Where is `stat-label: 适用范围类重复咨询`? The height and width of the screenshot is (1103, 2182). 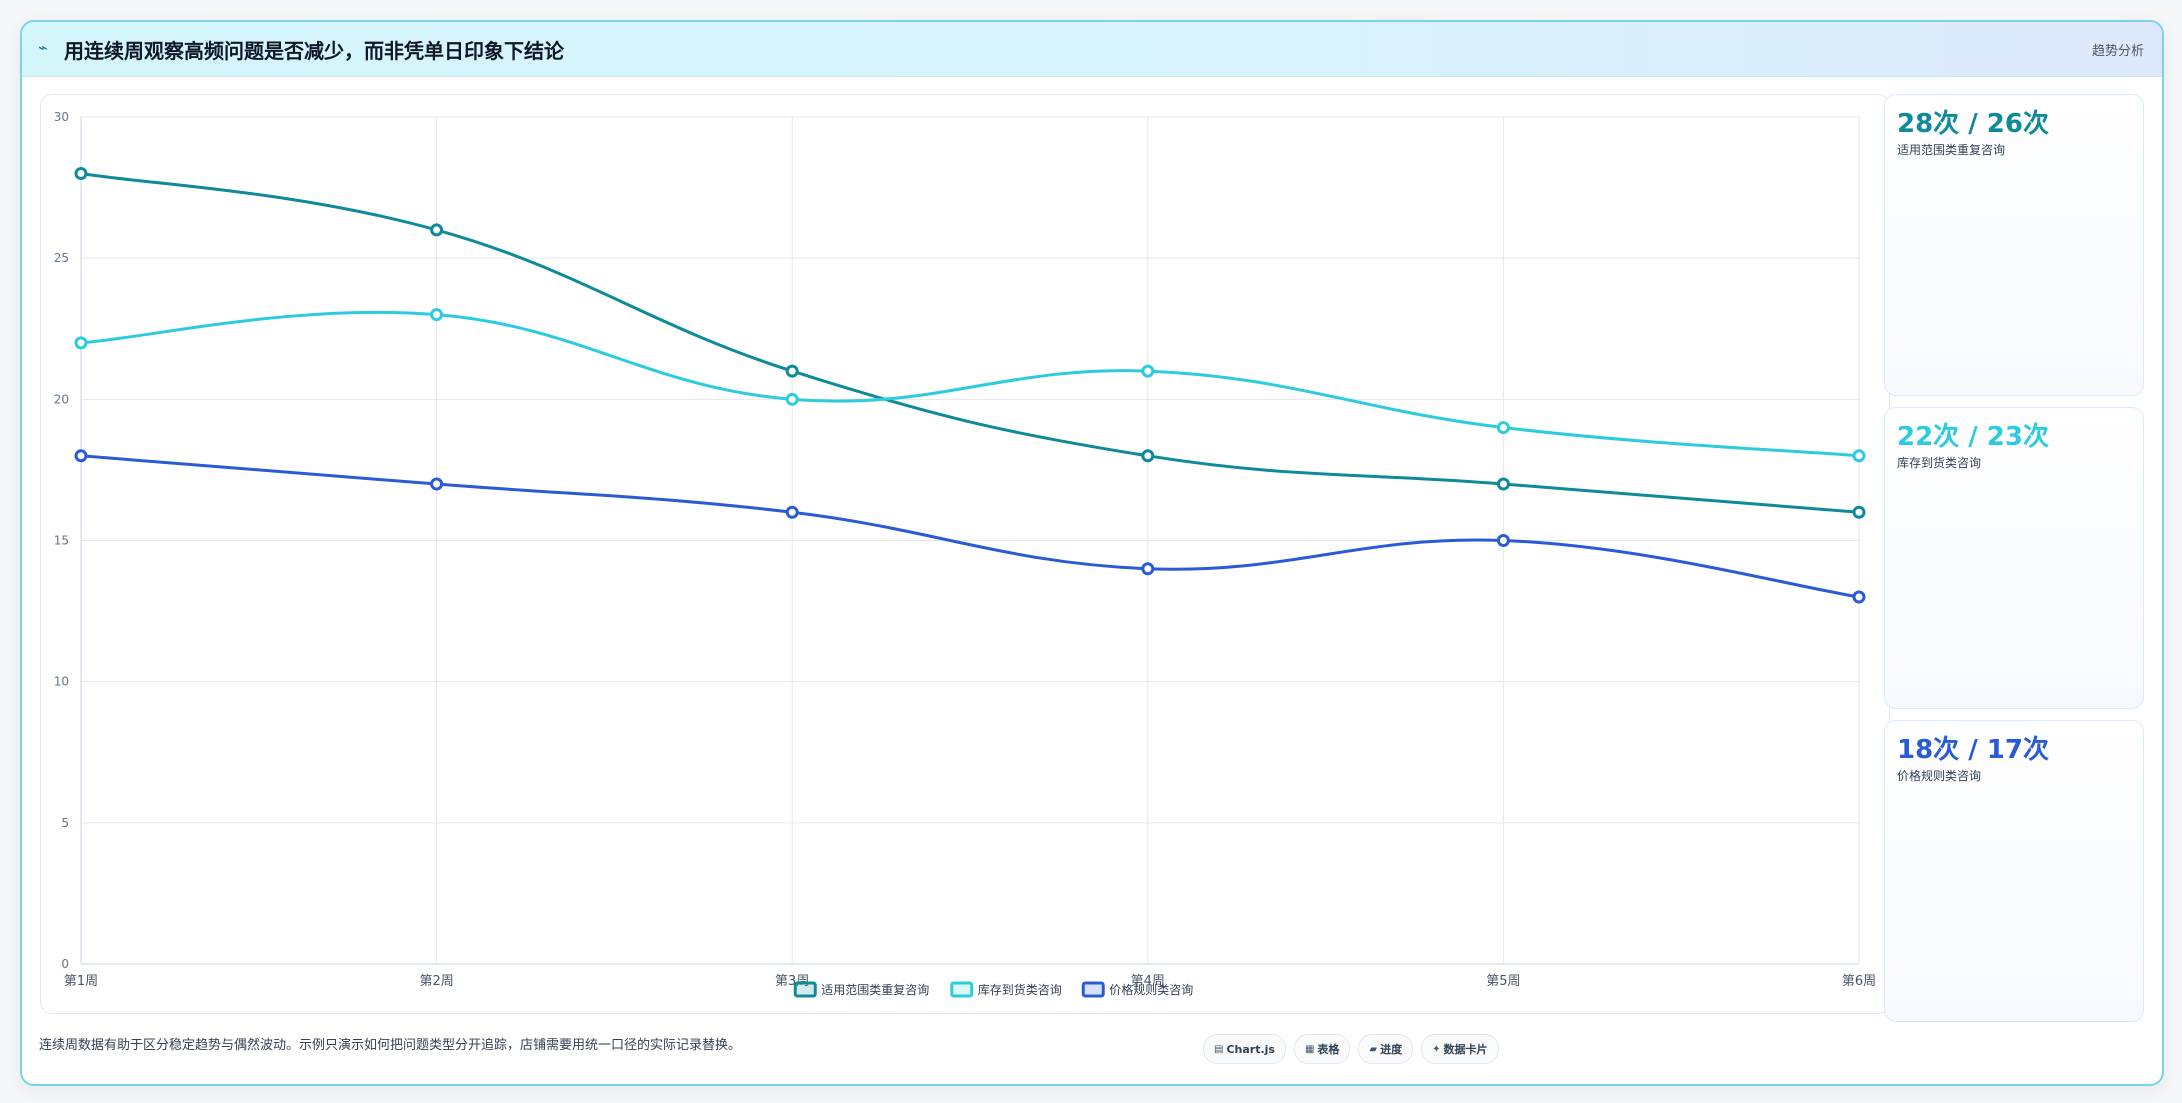
stat-label: 适用范围类重复咨询 is located at coordinates (1951, 150).